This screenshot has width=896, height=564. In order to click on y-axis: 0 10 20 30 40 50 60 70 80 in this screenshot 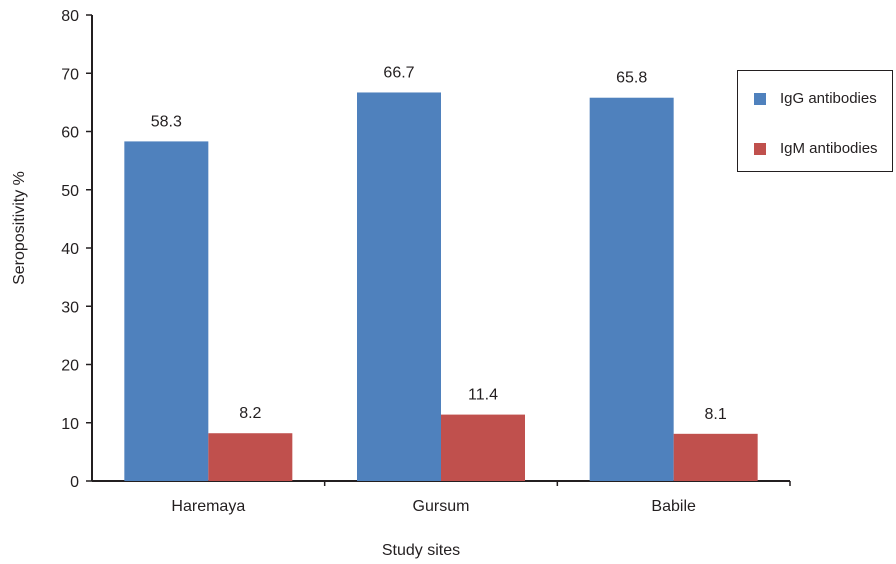, I will do `click(77, 249)`.